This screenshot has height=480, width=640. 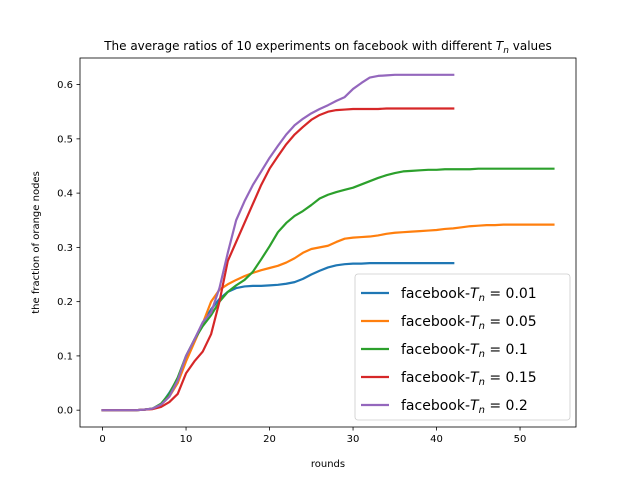 What do you see at coordinates (520, 439) in the screenshot?
I see `x-tick-label: 50` at bounding box center [520, 439].